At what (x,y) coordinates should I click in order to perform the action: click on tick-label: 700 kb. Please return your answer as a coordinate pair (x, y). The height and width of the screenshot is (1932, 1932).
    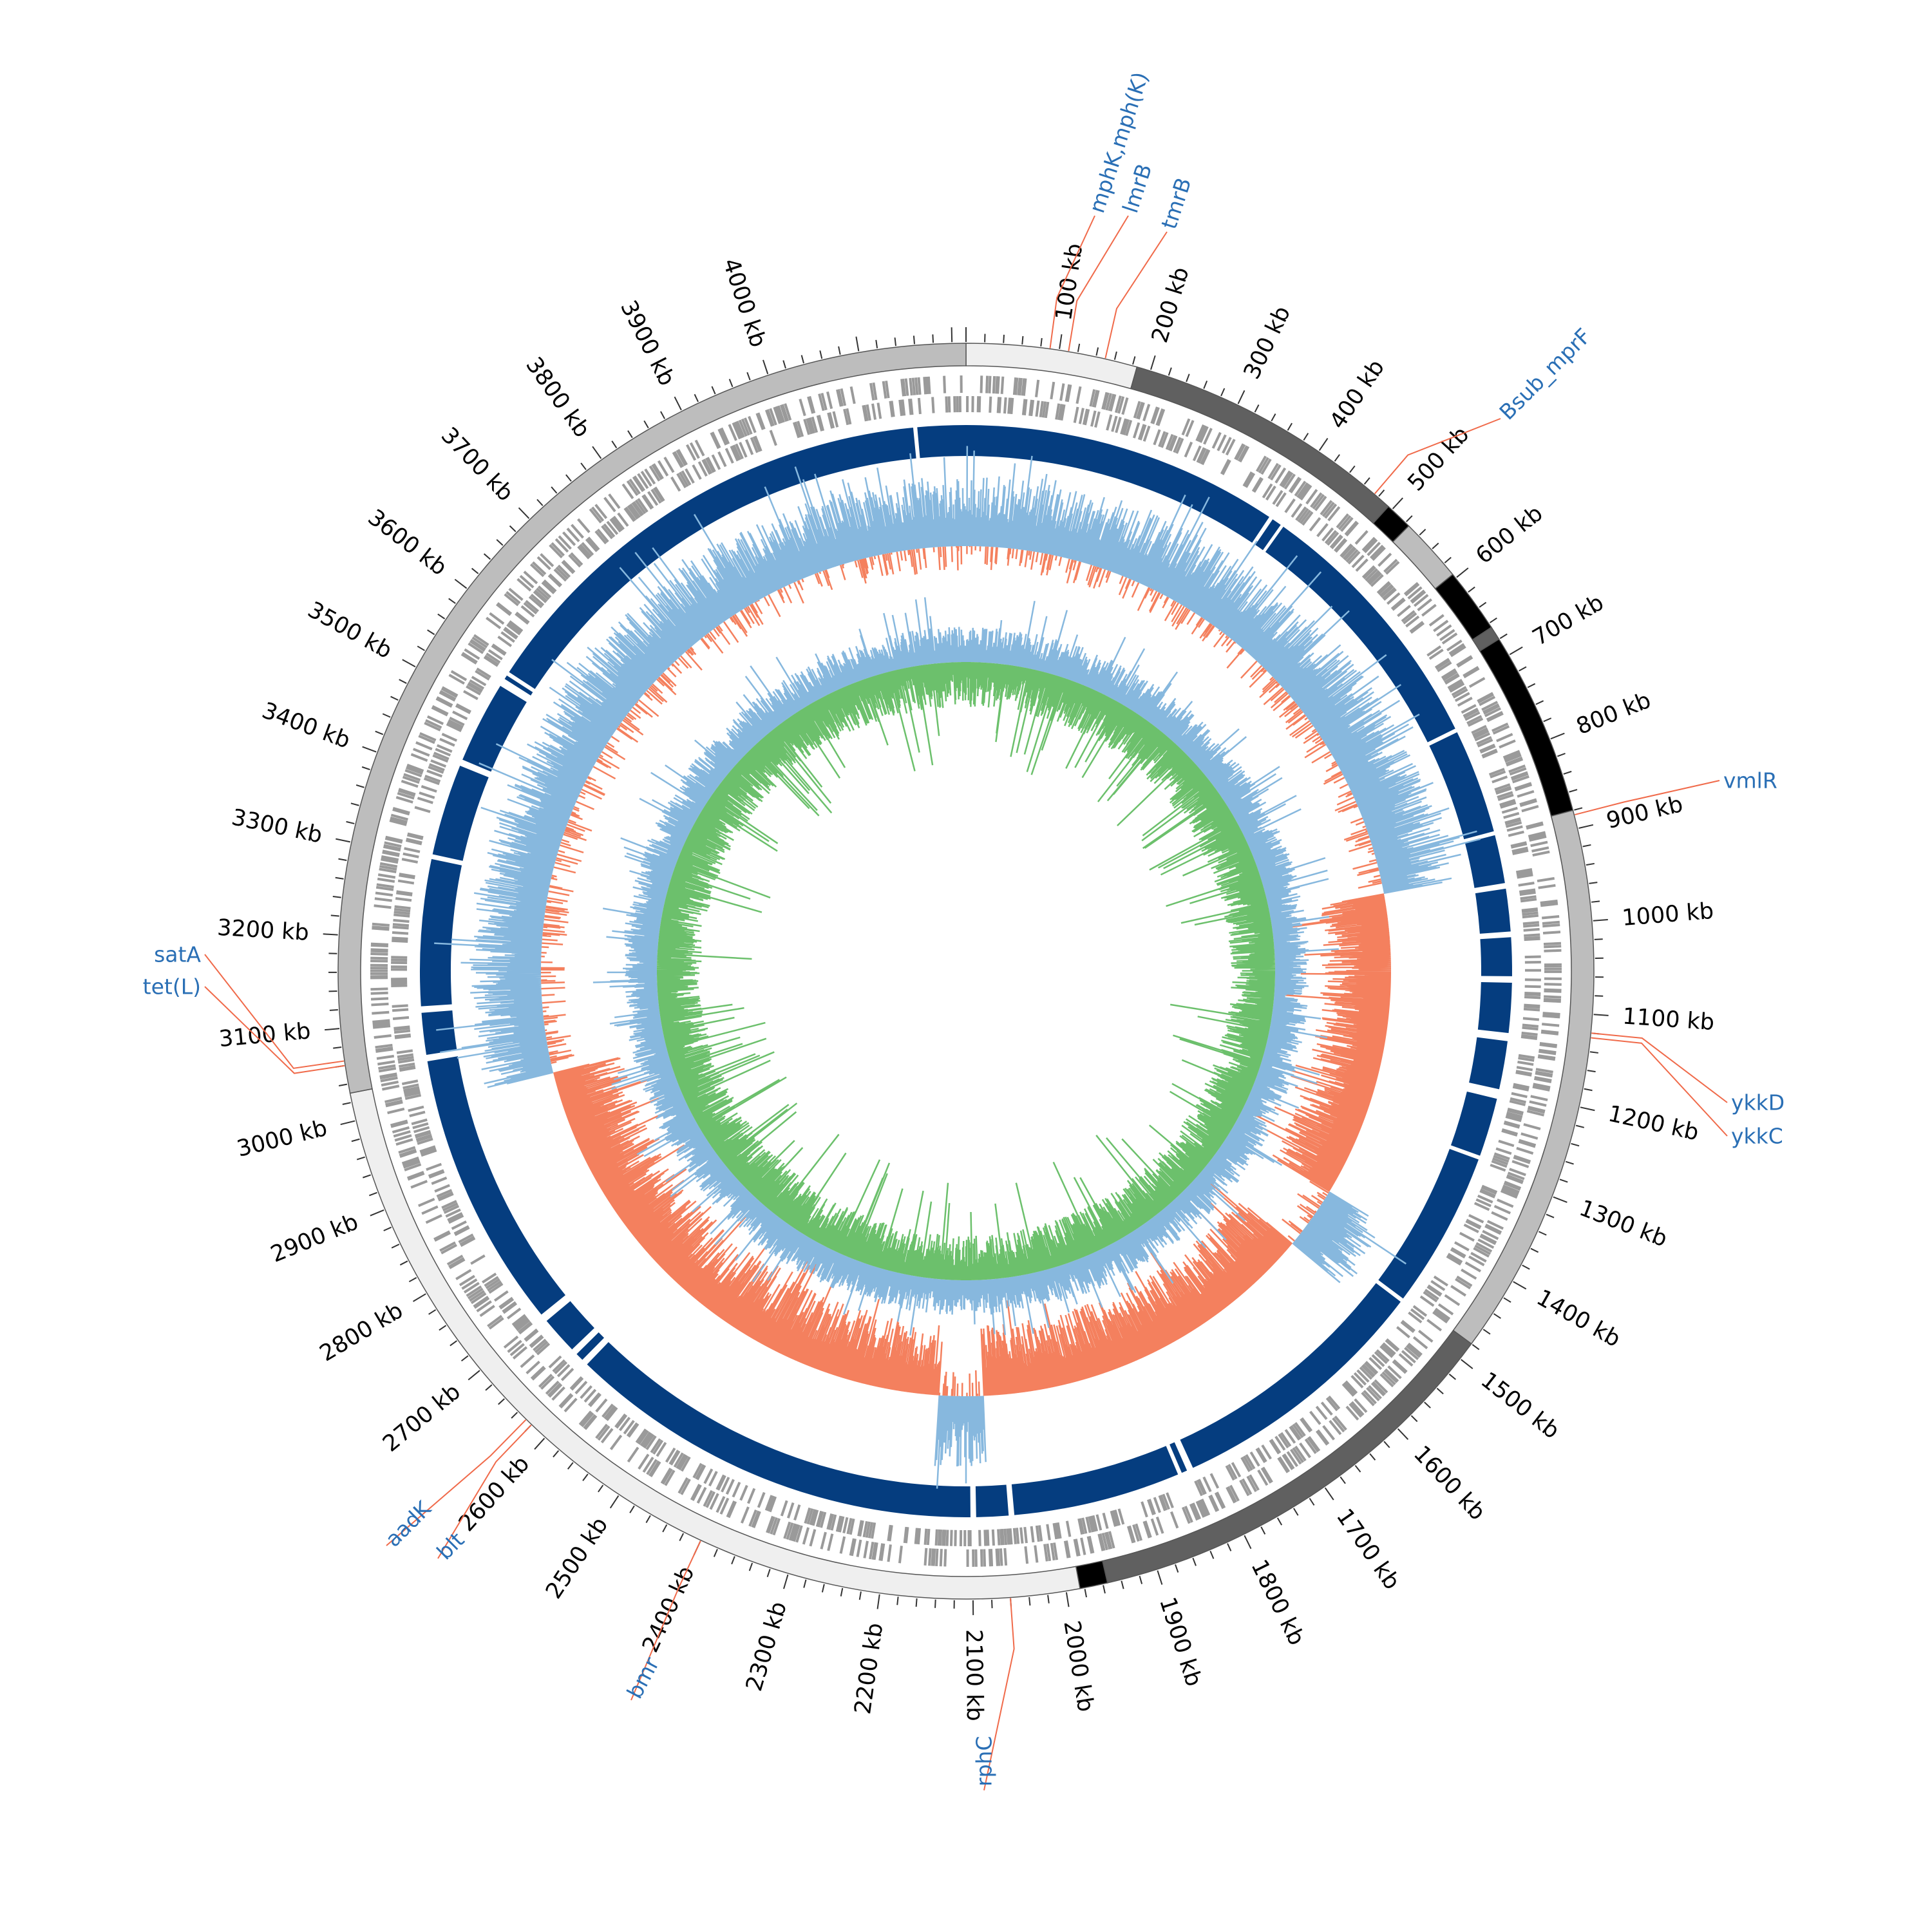
    Looking at the image, I should click on (1568, 620).